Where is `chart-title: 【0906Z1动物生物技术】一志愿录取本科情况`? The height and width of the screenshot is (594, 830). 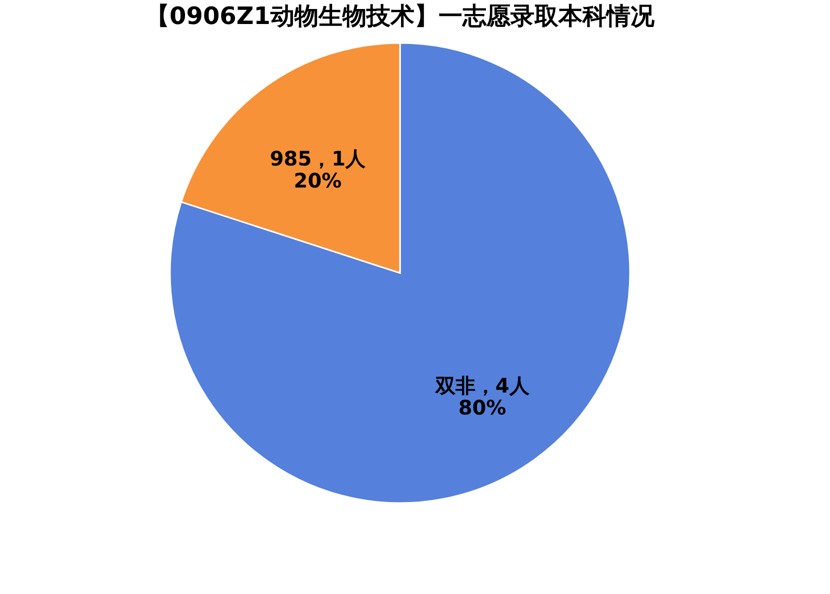
chart-title: 【0906Z1动物生物技术】一志愿录取本科情况 is located at coordinates (401, 16).